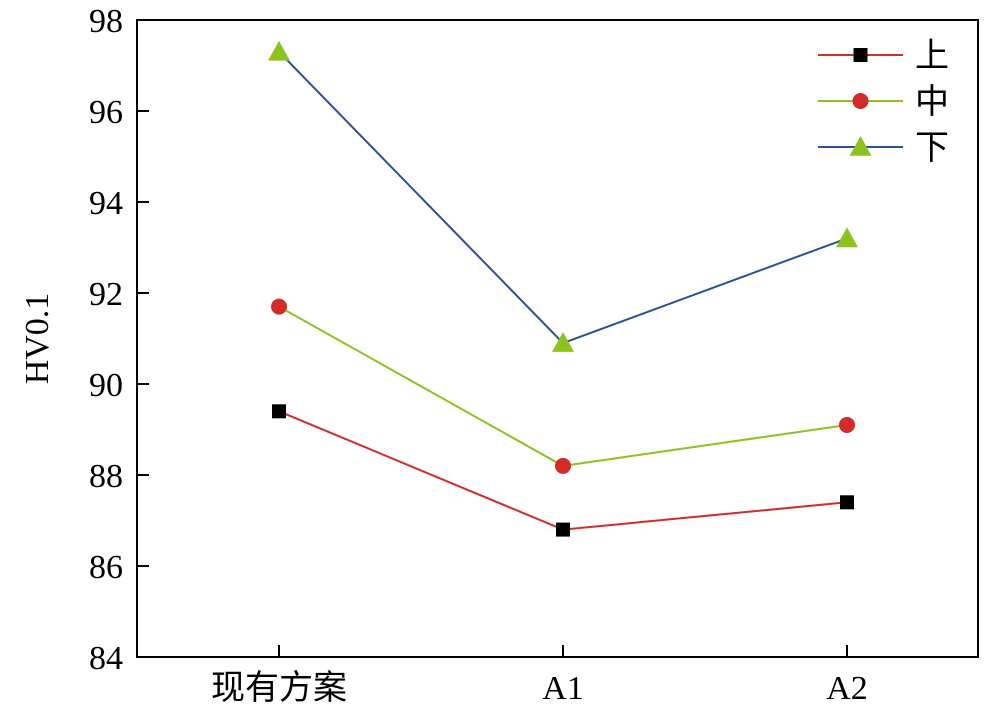 The image size is (1001, 718). I want to click on y-tick-label: 84, so click(106, 658).